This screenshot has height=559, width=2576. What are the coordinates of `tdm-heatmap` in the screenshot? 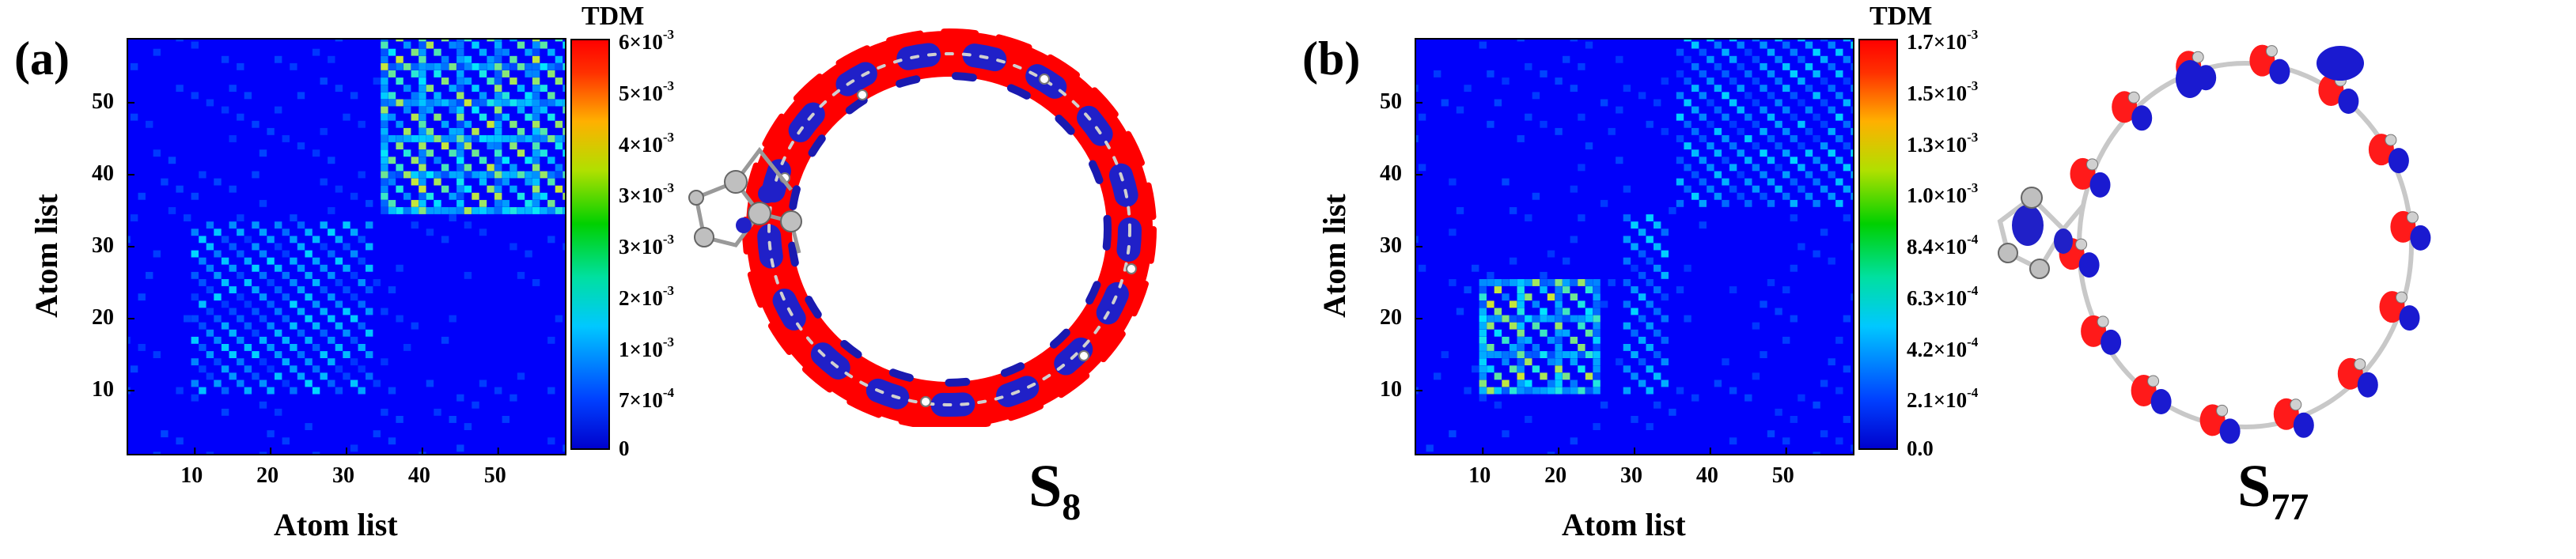 It's located at (1634, 246).